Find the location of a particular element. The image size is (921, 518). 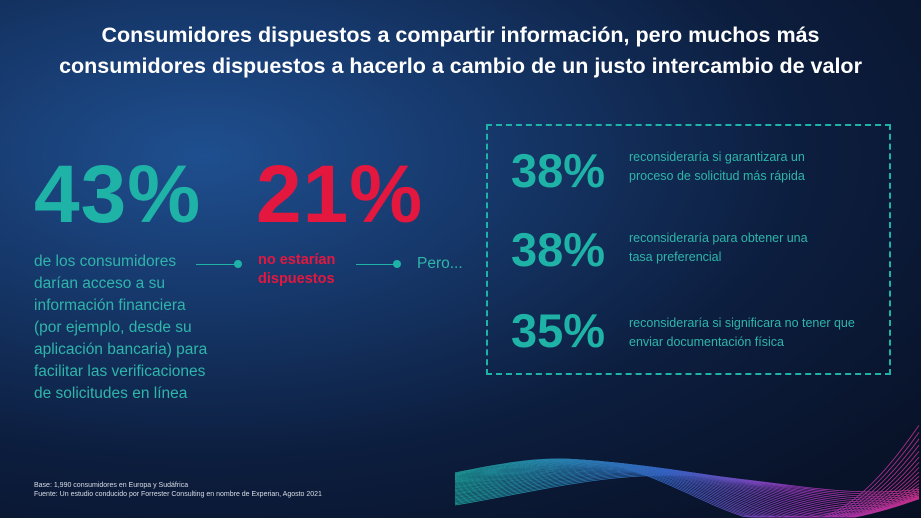

reconsider-line: tasa preferencial is located at coordinates (675, 257).